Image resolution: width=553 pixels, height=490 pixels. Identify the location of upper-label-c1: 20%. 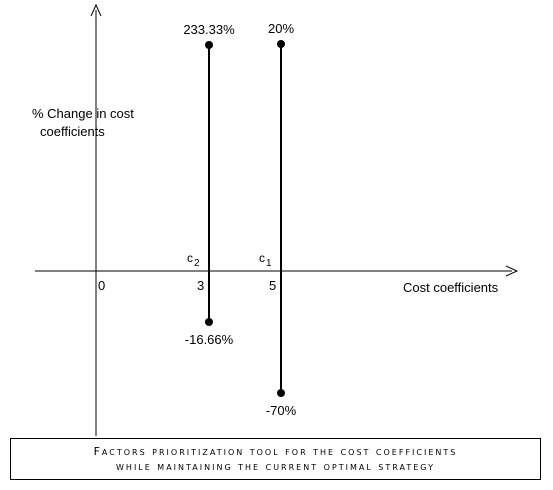
(281, 28).